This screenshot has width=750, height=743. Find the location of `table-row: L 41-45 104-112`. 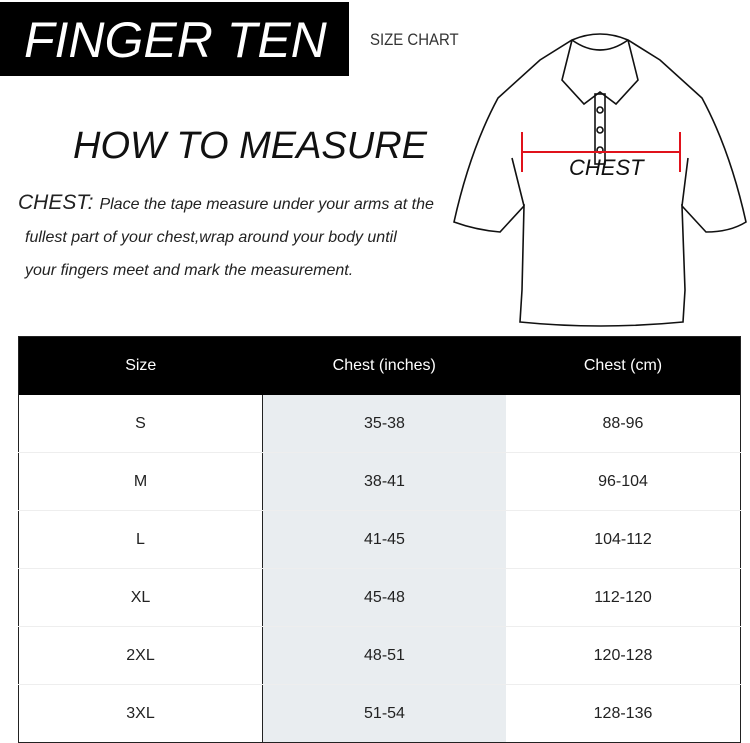

table-row: L 41-45 104-112 is located at coordinates (379, 539).